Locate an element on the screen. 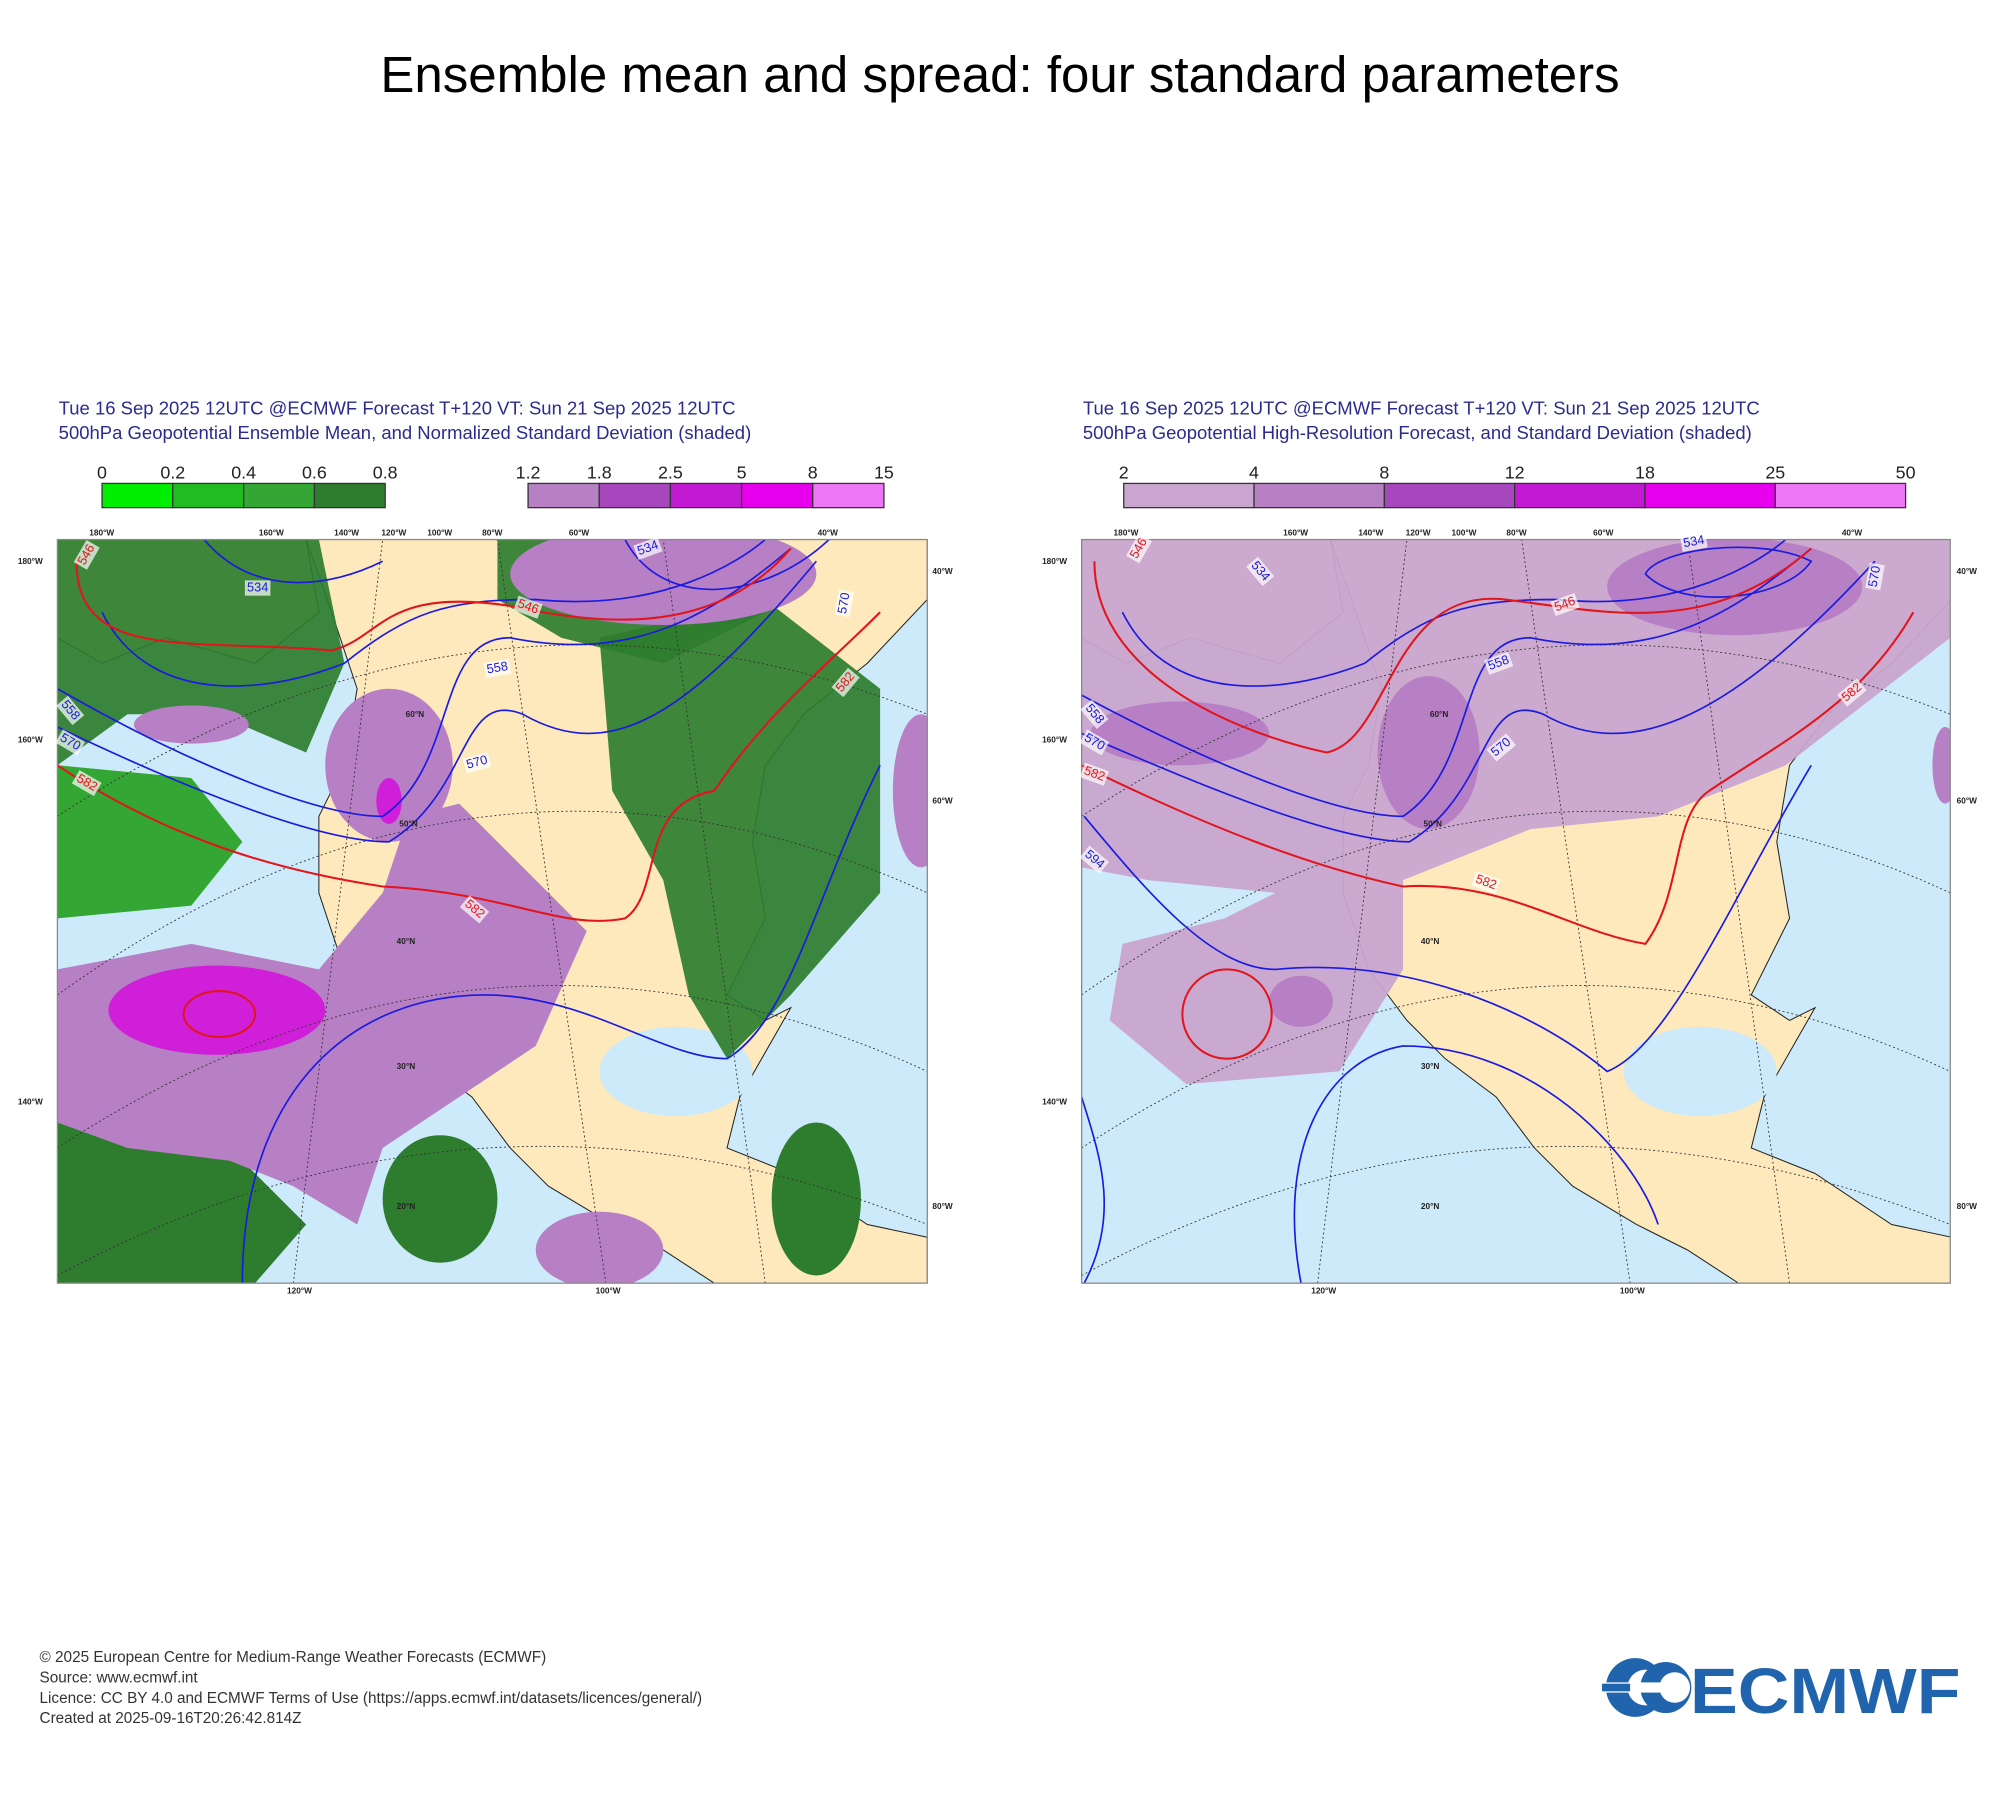 This screenshot has width=2000, height=1800. colorbar-label: 5 is located at coordinates (742, 472).